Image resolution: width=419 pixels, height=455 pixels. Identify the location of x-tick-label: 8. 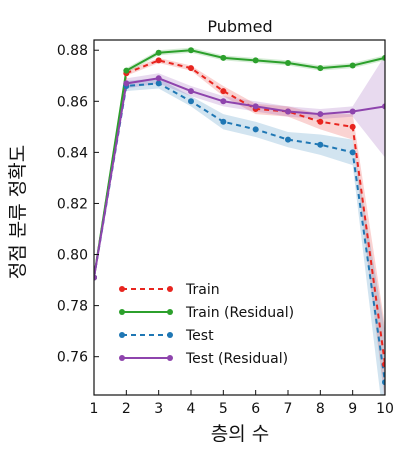
(320, 409).